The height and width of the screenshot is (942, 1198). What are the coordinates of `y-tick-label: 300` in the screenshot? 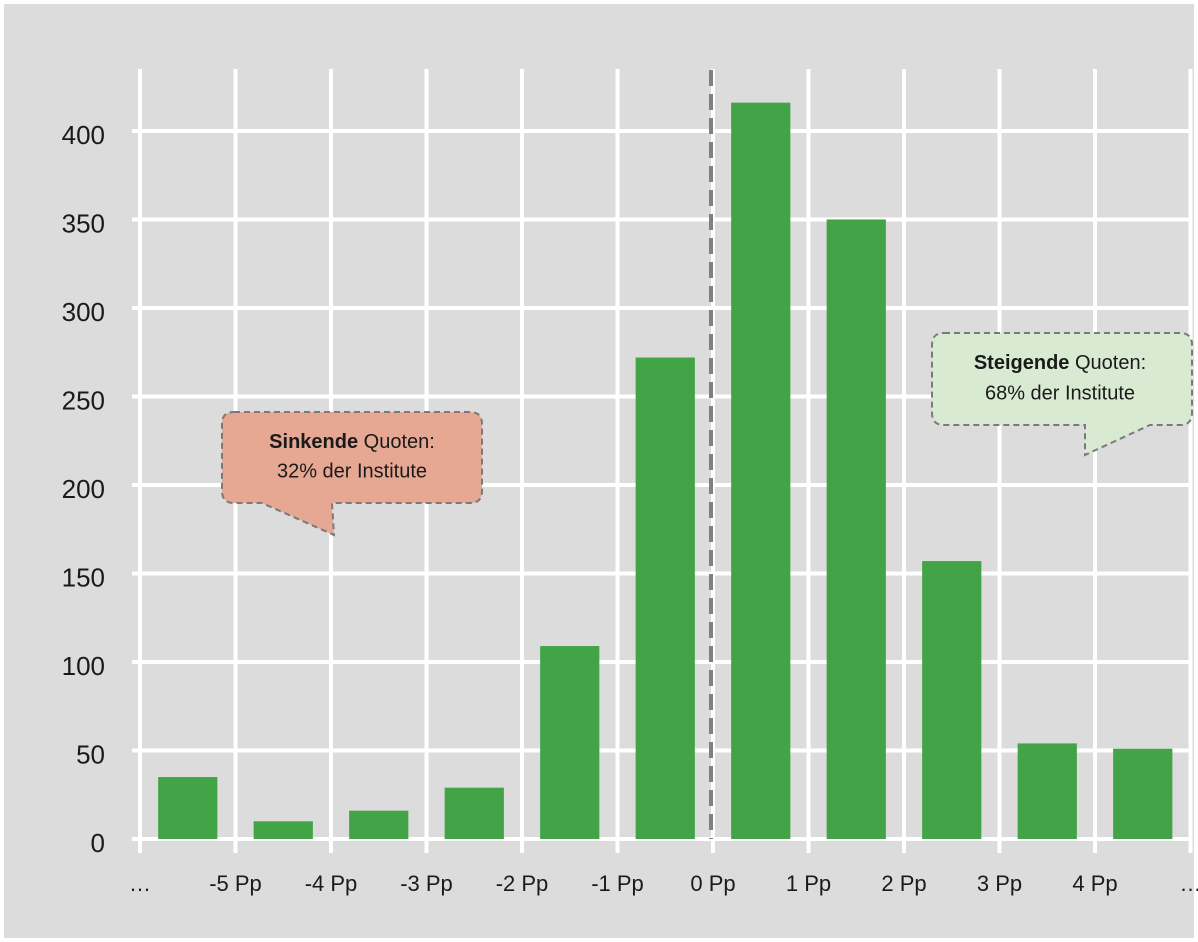 It's located at (83, 312).